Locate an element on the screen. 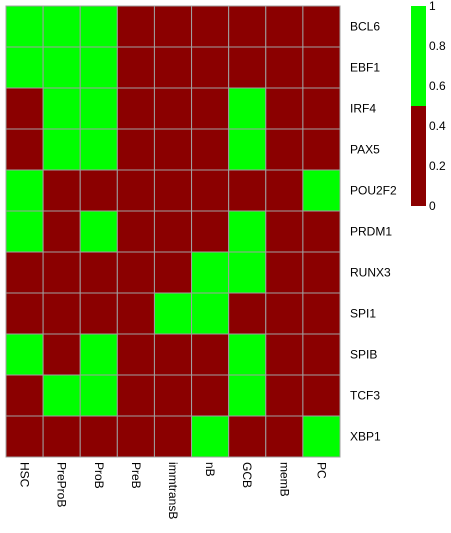 This screenshot has width=451, height=533. heatmap-cell-xbp1-nb is located at coordinates (210, 436).